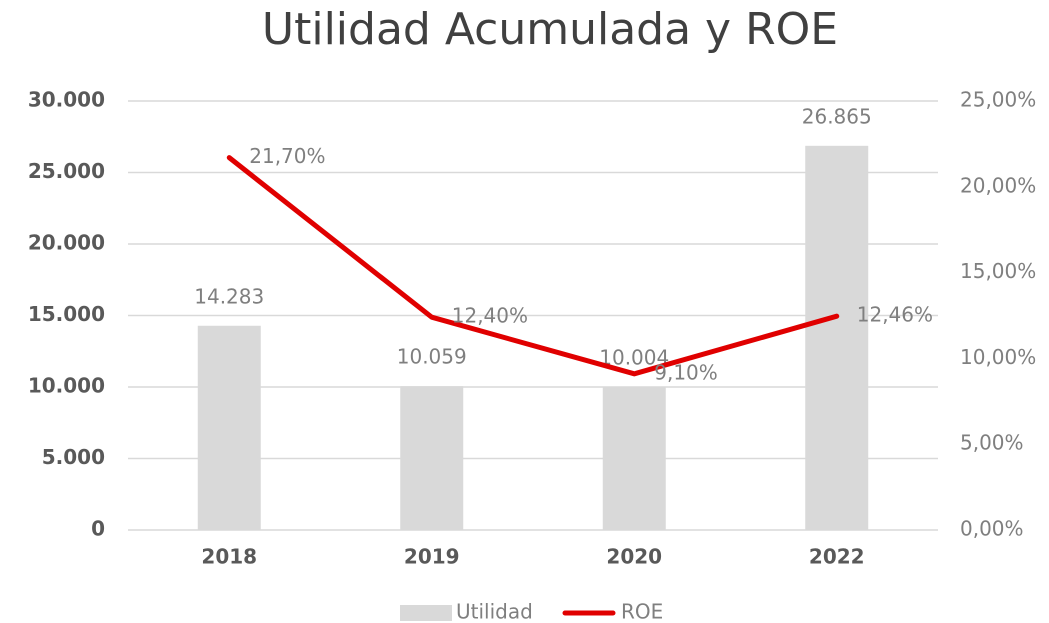 The width and height of the screenshot is (1049, 623). Describe the element at coordinates (998, 271) in the screenshot. I see `y2-tick-label: 15,00%` at that location.